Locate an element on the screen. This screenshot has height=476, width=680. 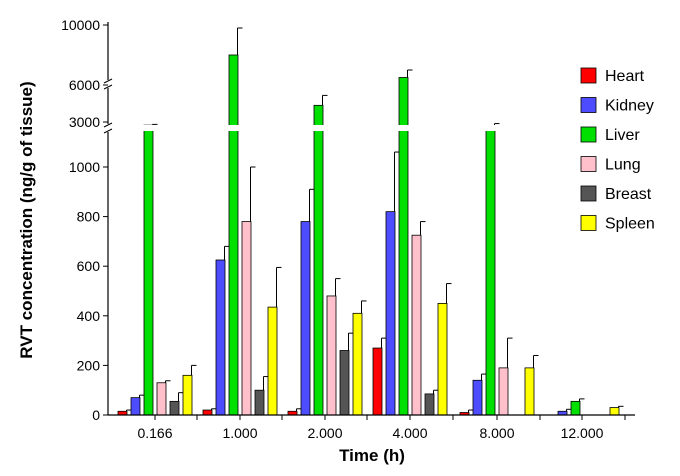
y-tick-label-0: 0 is located at coordinates (96, 415).